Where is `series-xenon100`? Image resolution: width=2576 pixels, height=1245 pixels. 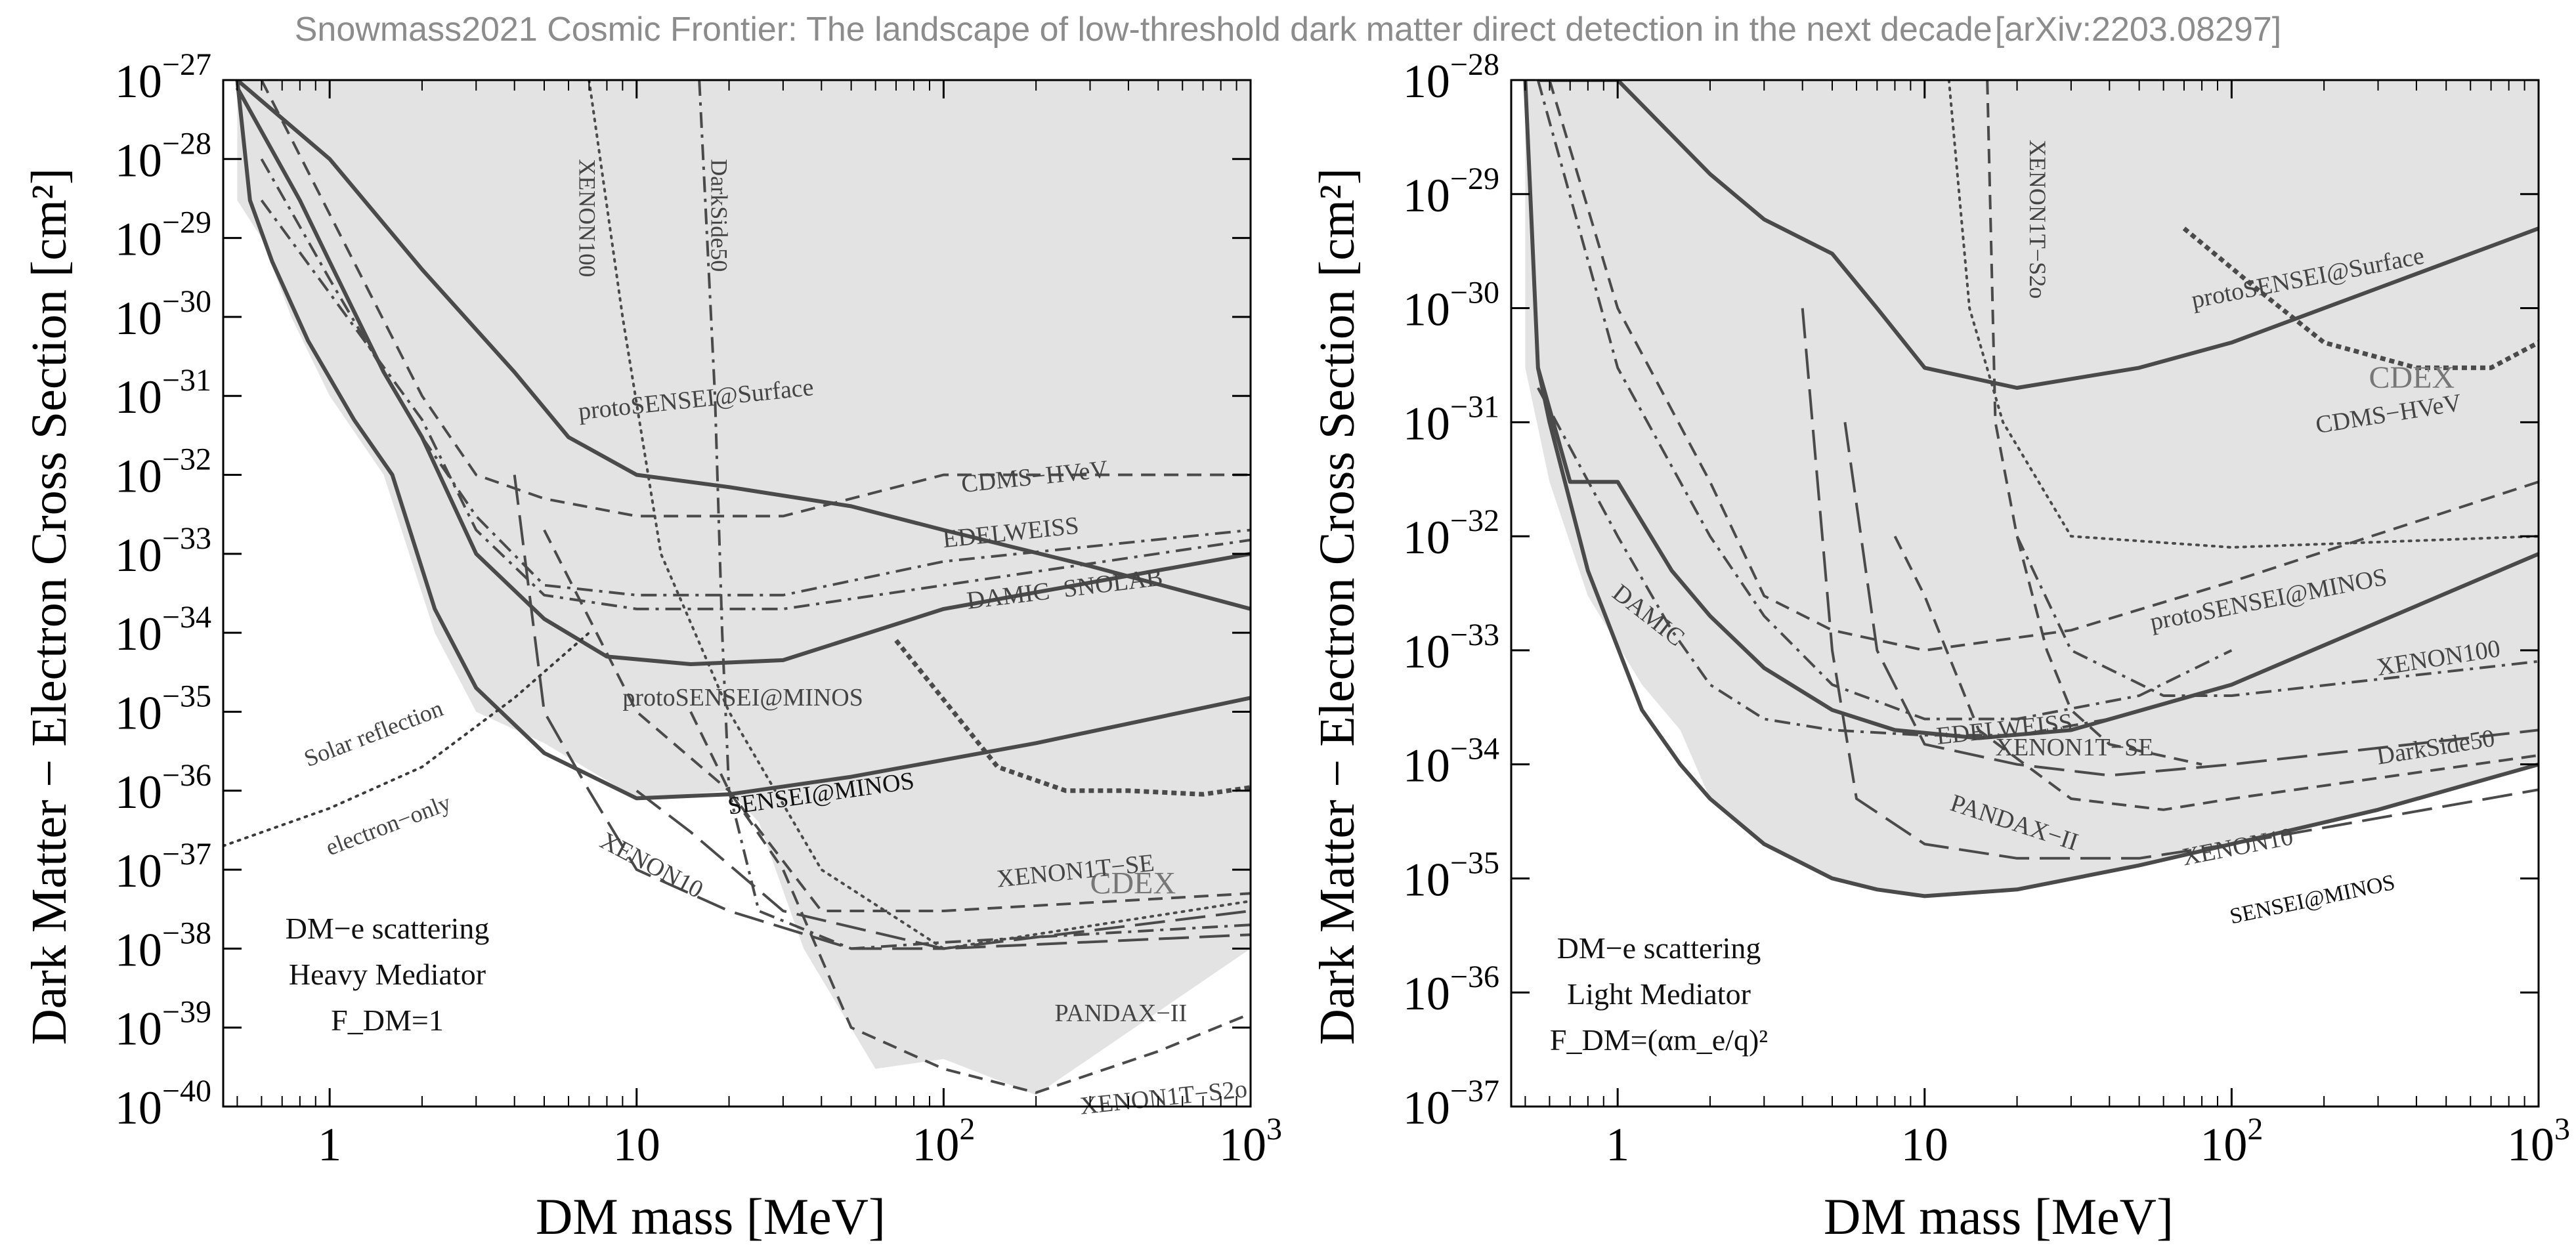 series-xenon100 is located at coordinates (2243, 314).